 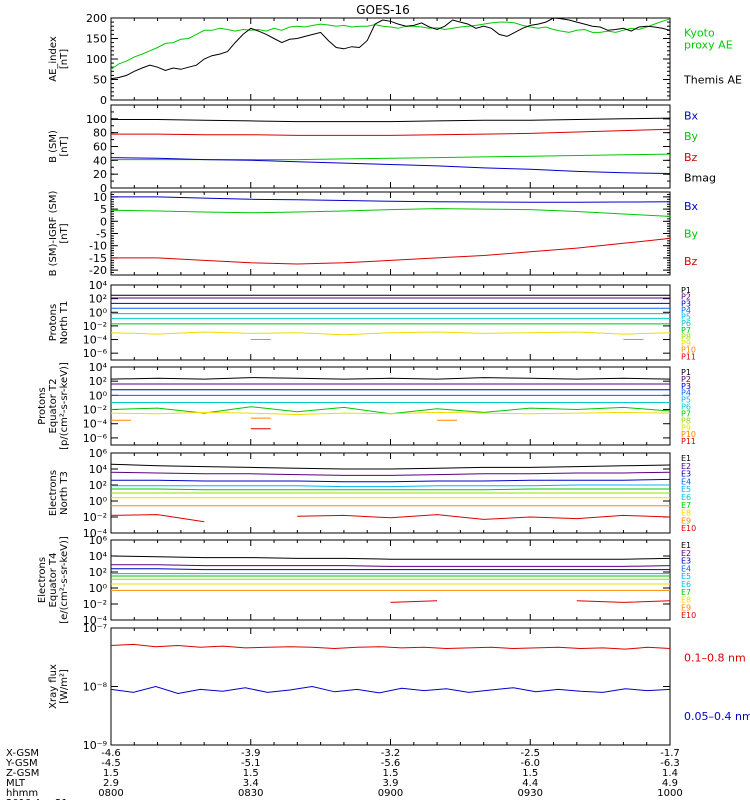 What do you see at coordinates (391, 773) in the screenshot?
I see `x-axis-value: 1.5` at bounding box center [391, 773].